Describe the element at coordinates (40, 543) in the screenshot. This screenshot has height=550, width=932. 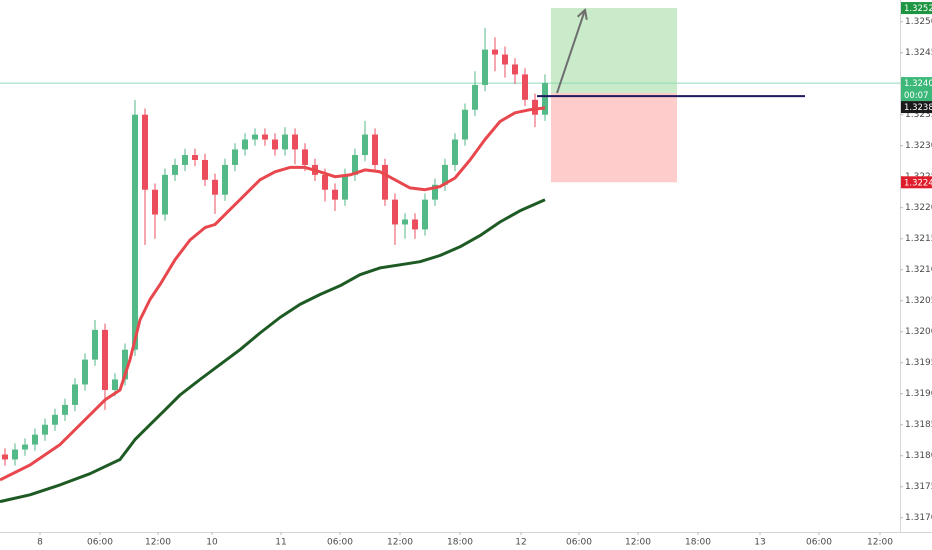
I see `x-tick-label: 8` at that location.